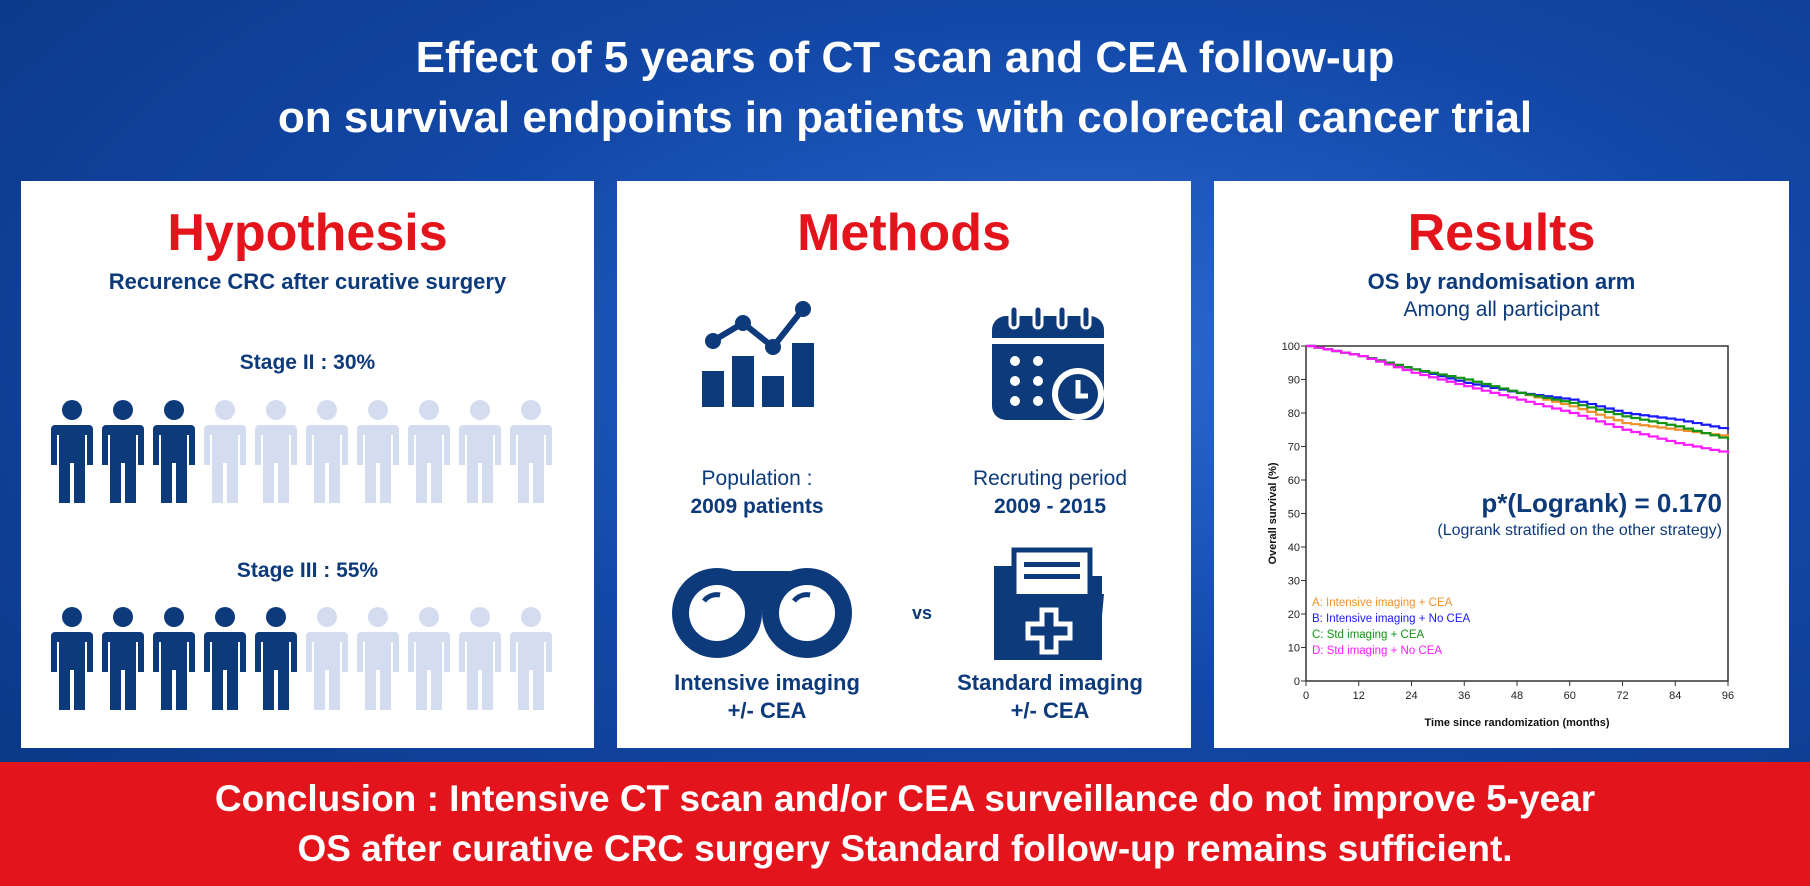 The width and height of the screenshot is (1810, 886). Describe the element at coordinates (307, 281) in the screenshot. I see `hypothesis-subtitle: Recurence CRC after curative surgery` at that location.